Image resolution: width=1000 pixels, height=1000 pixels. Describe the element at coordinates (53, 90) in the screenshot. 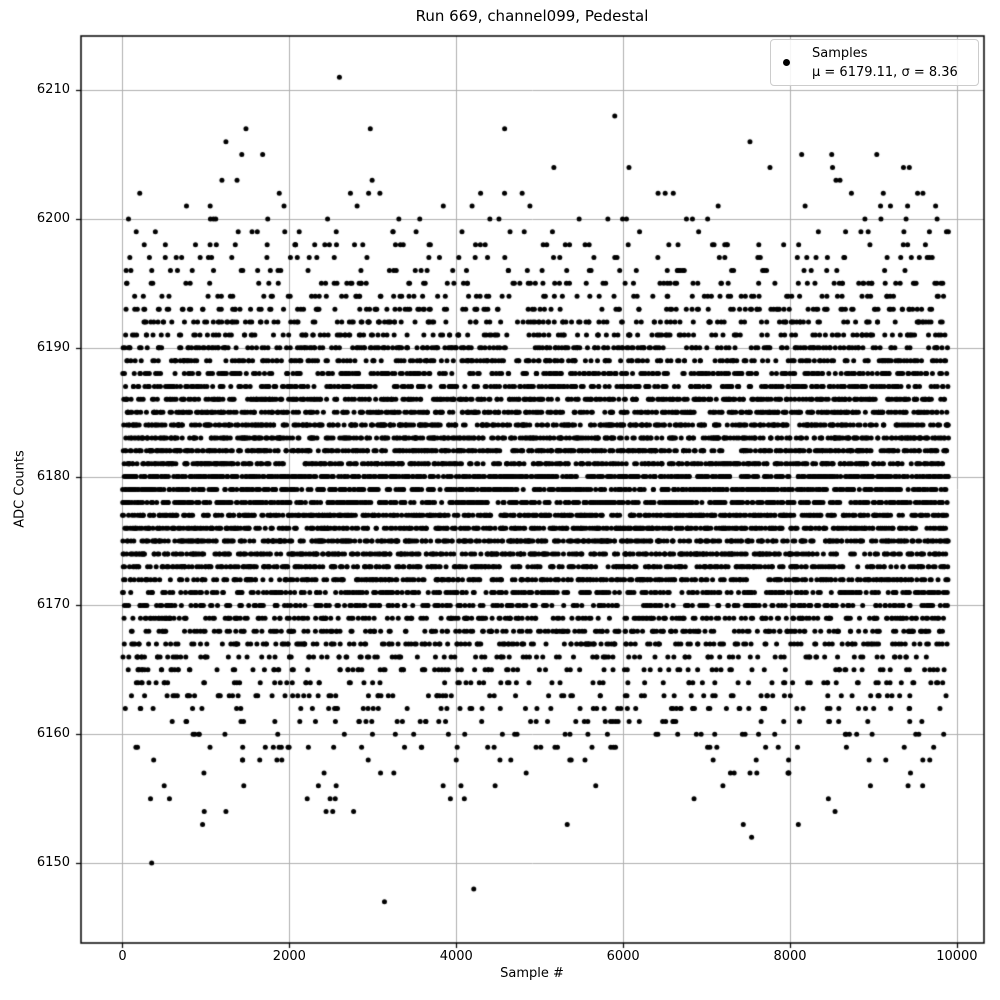

I see `y-tick-label: 6210` at that location.